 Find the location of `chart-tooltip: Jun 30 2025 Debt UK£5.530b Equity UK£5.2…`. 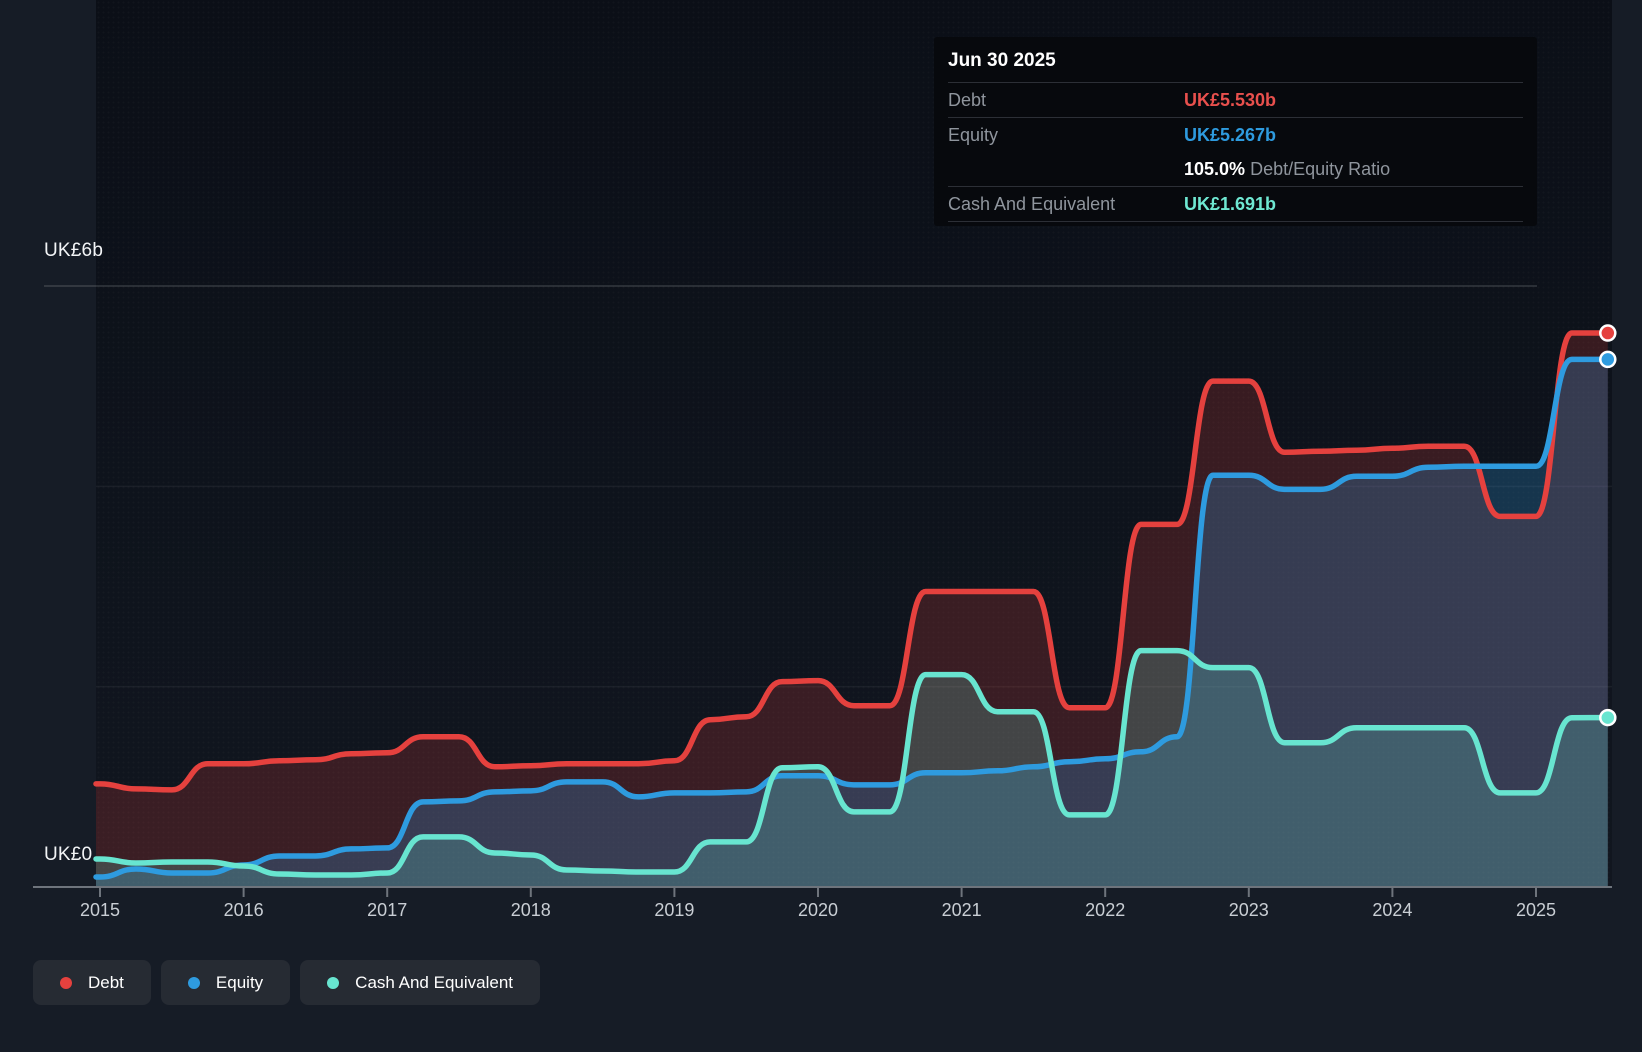

chart-tooltip: Jun 30 2025 Debt UK£5.530b Equity UK£5.2… is located at coordinates (1235, 131).